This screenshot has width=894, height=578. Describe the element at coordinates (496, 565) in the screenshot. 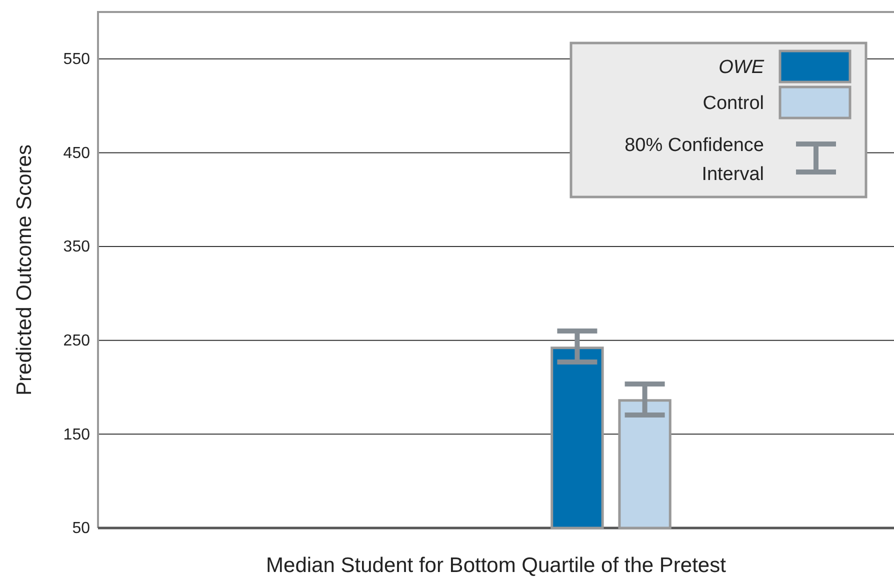

I see `x-axis-title: Median Student for Bottom Quartile of the Pretest` at that location.